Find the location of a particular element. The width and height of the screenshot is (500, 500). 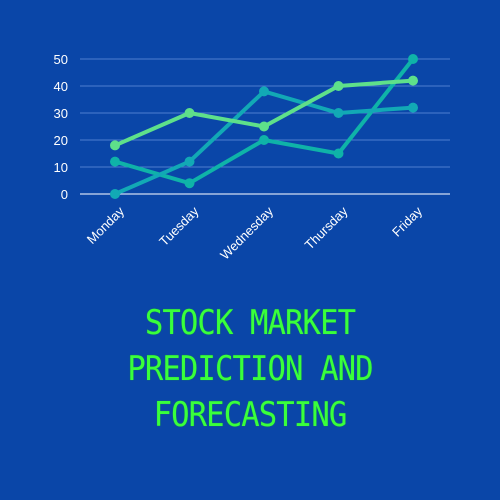

x-tick-label: Tuesday is located at coordinates (179, 226).